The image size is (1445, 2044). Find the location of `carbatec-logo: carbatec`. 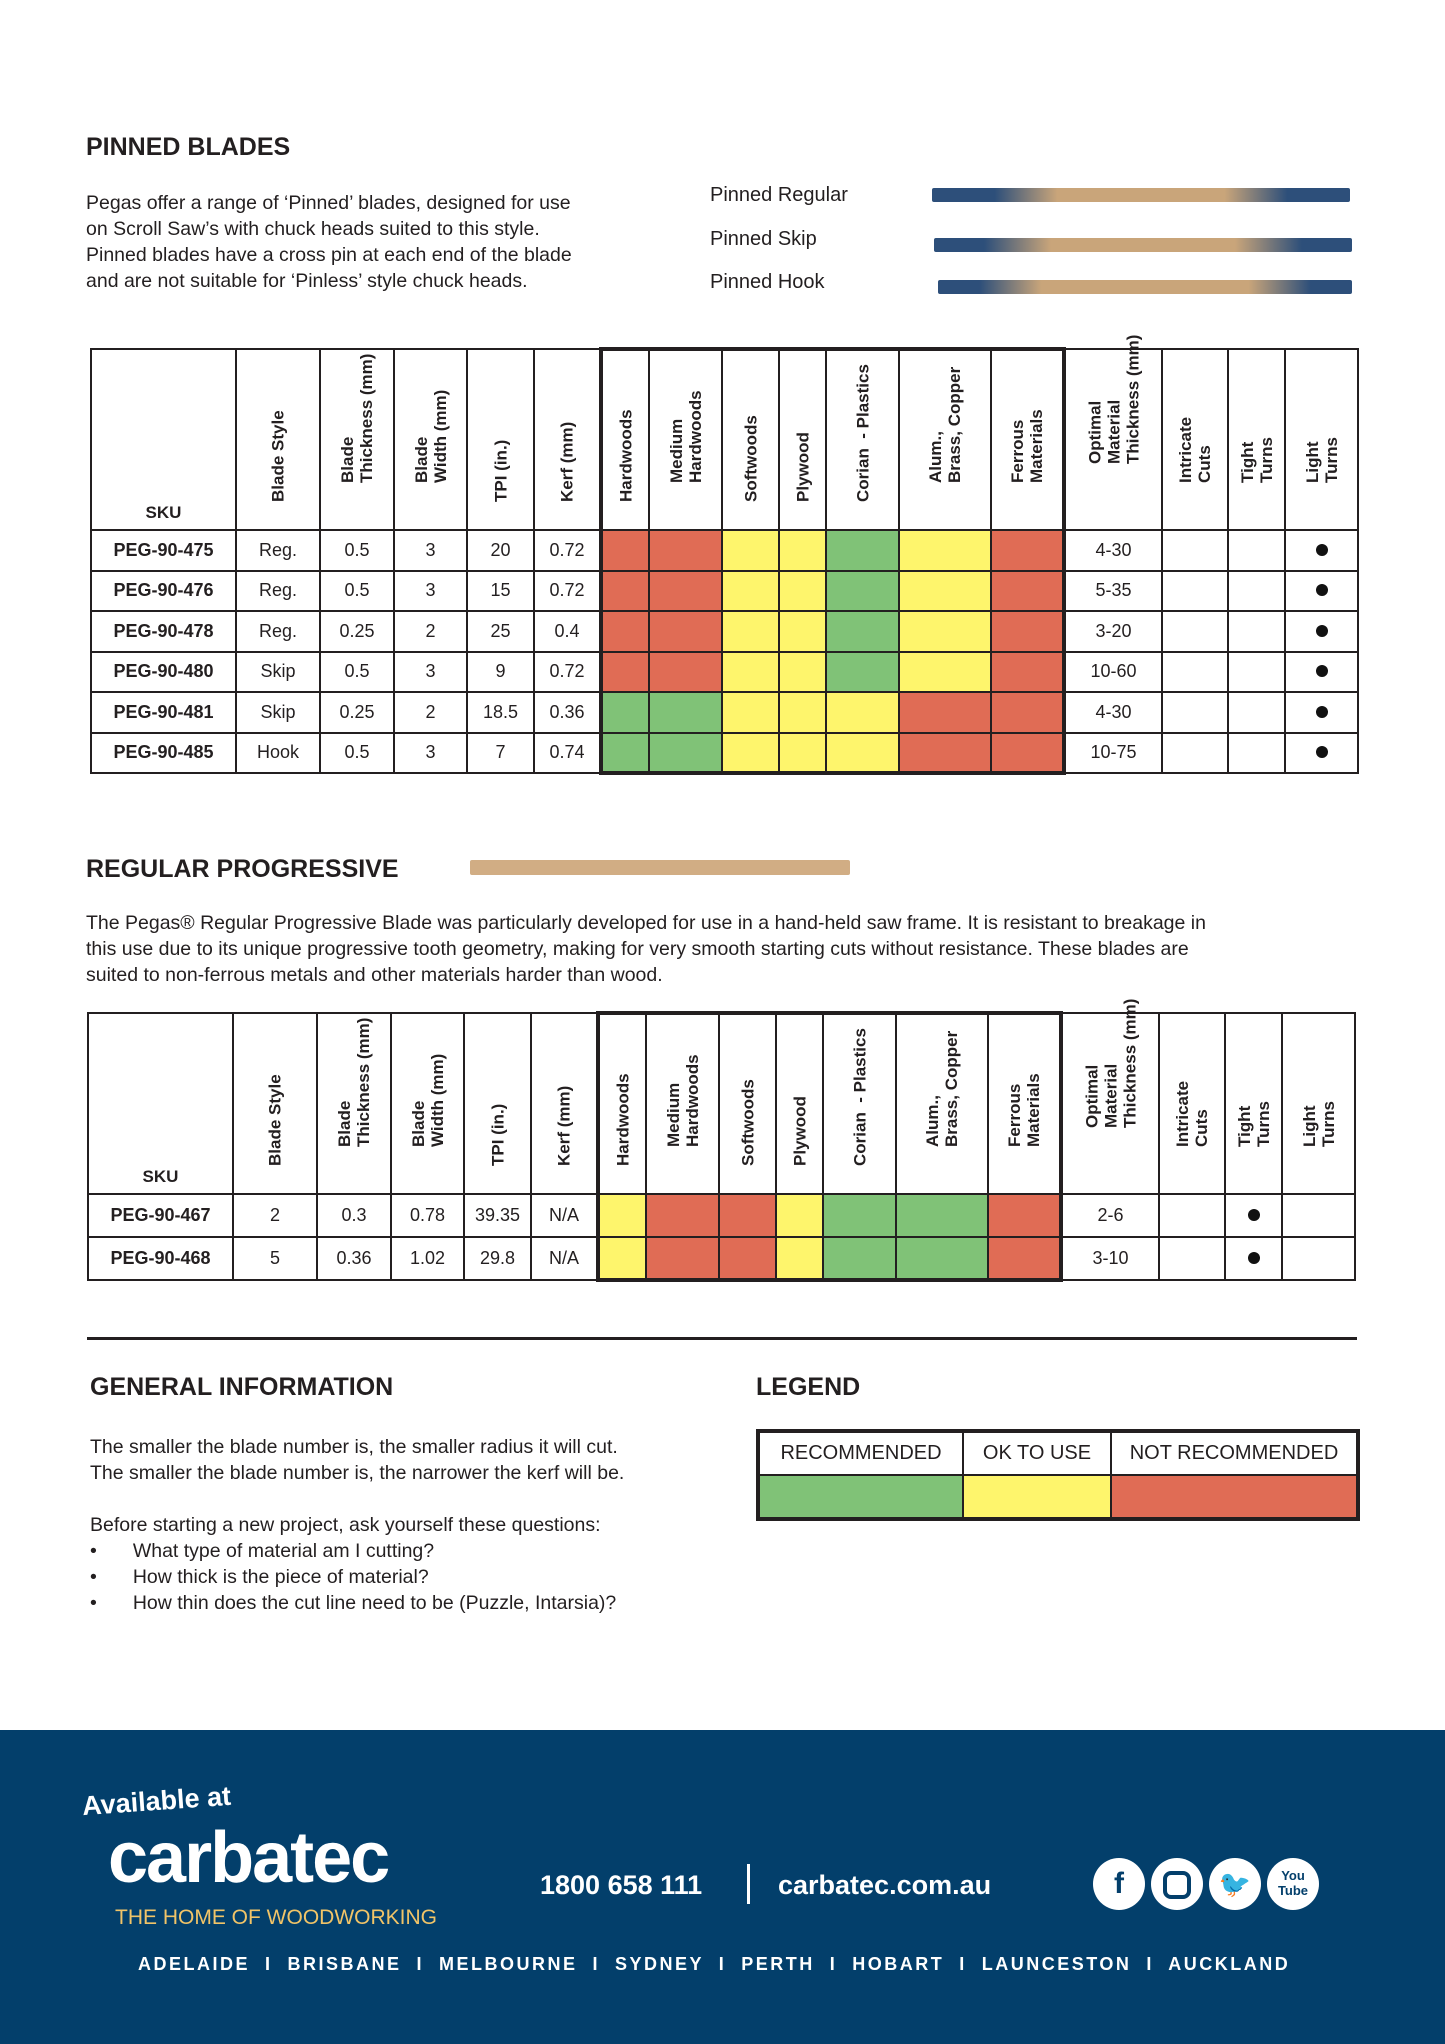

carbatec-logo: carbatec is located at coordinates (249, 1858).